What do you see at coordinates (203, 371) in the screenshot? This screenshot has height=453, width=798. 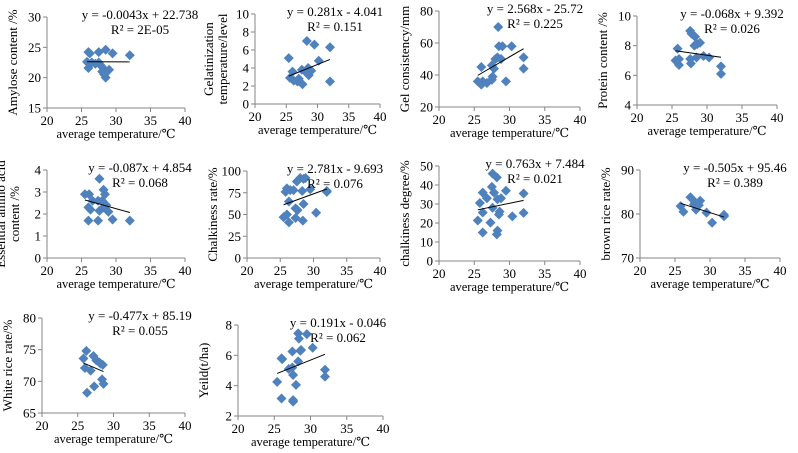 I see `y-axis-title: Yeild(t/ha)` at bounding box center [203, 371].